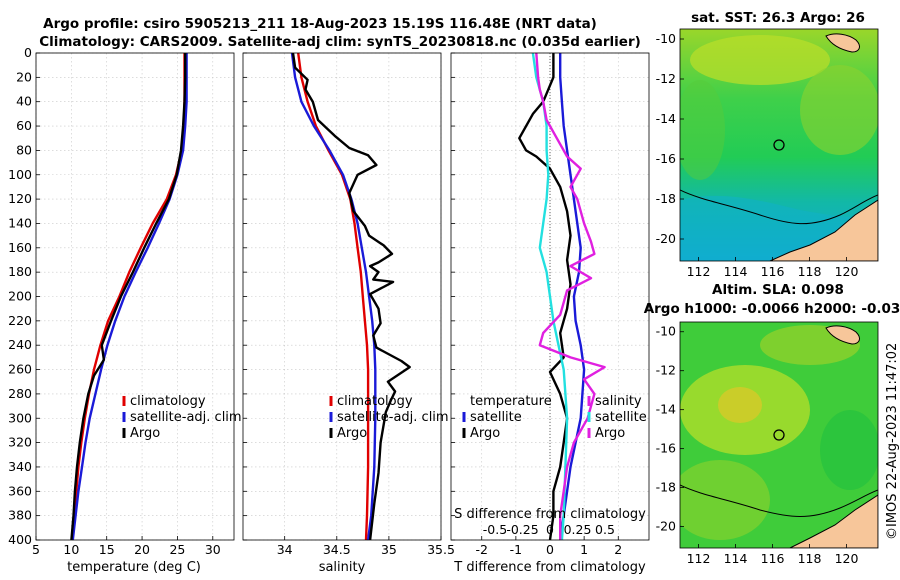 Image resolution: width=900 pixels, height=580 pixels. Describe the element at coordinates (572, 297) in the screenshot. I see `series-line-t-satellite` at that location.